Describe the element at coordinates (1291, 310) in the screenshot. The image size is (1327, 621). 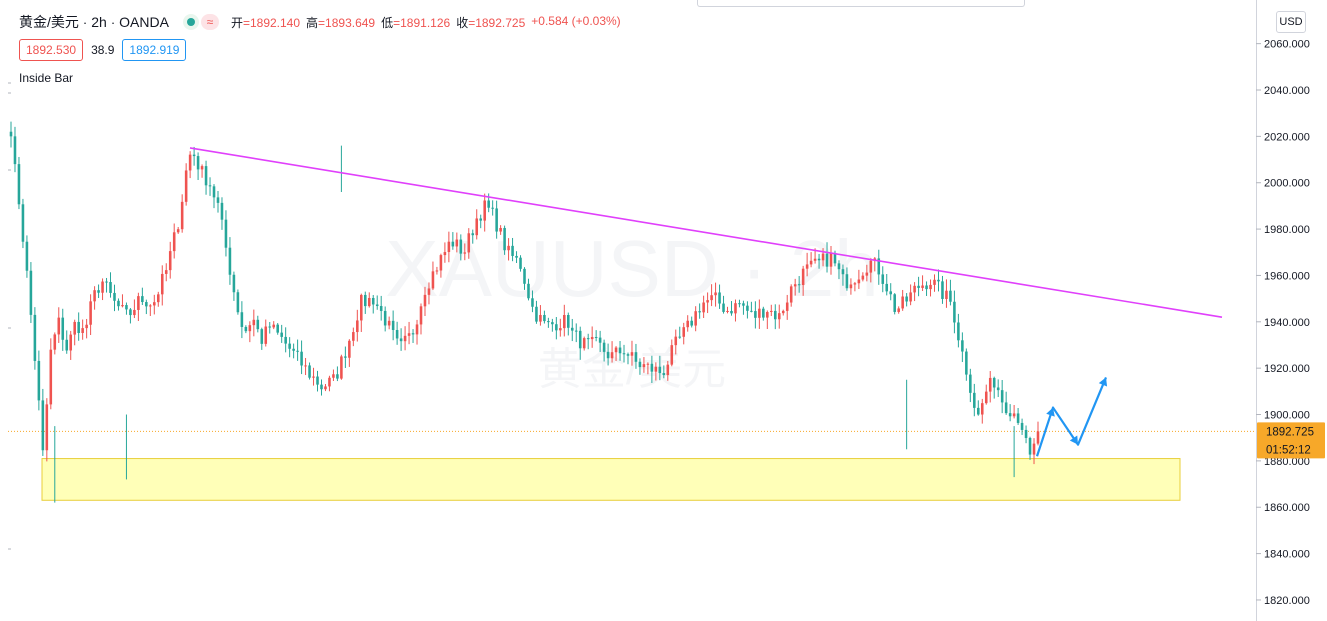
I see `price-axis-background` at that location.